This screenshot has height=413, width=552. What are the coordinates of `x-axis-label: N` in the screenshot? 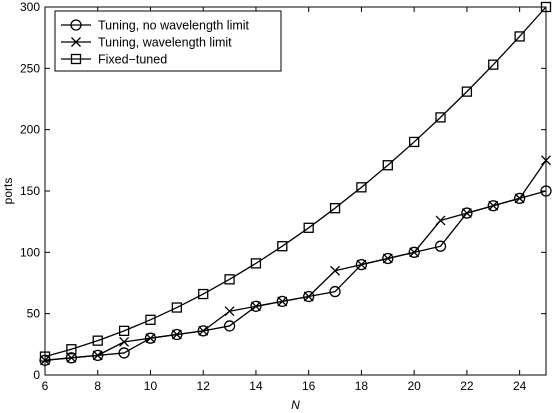 It's located at (295, 405).